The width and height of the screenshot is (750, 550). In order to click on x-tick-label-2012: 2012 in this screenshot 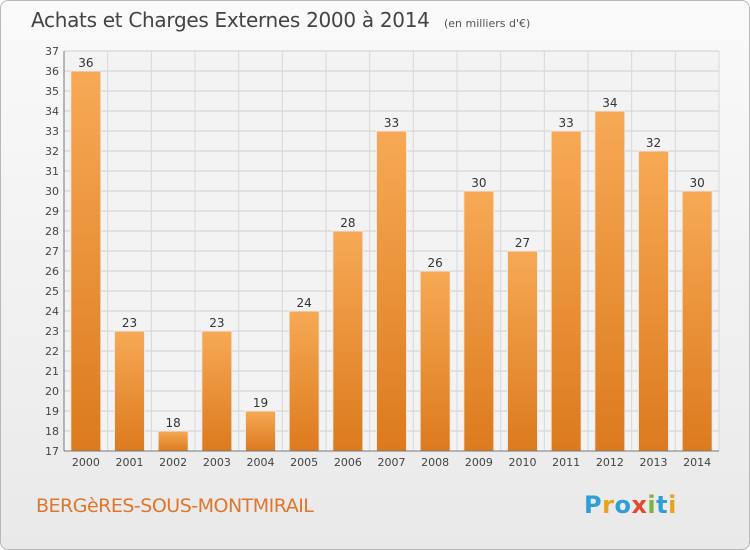, I will do `click(610, 462)`.